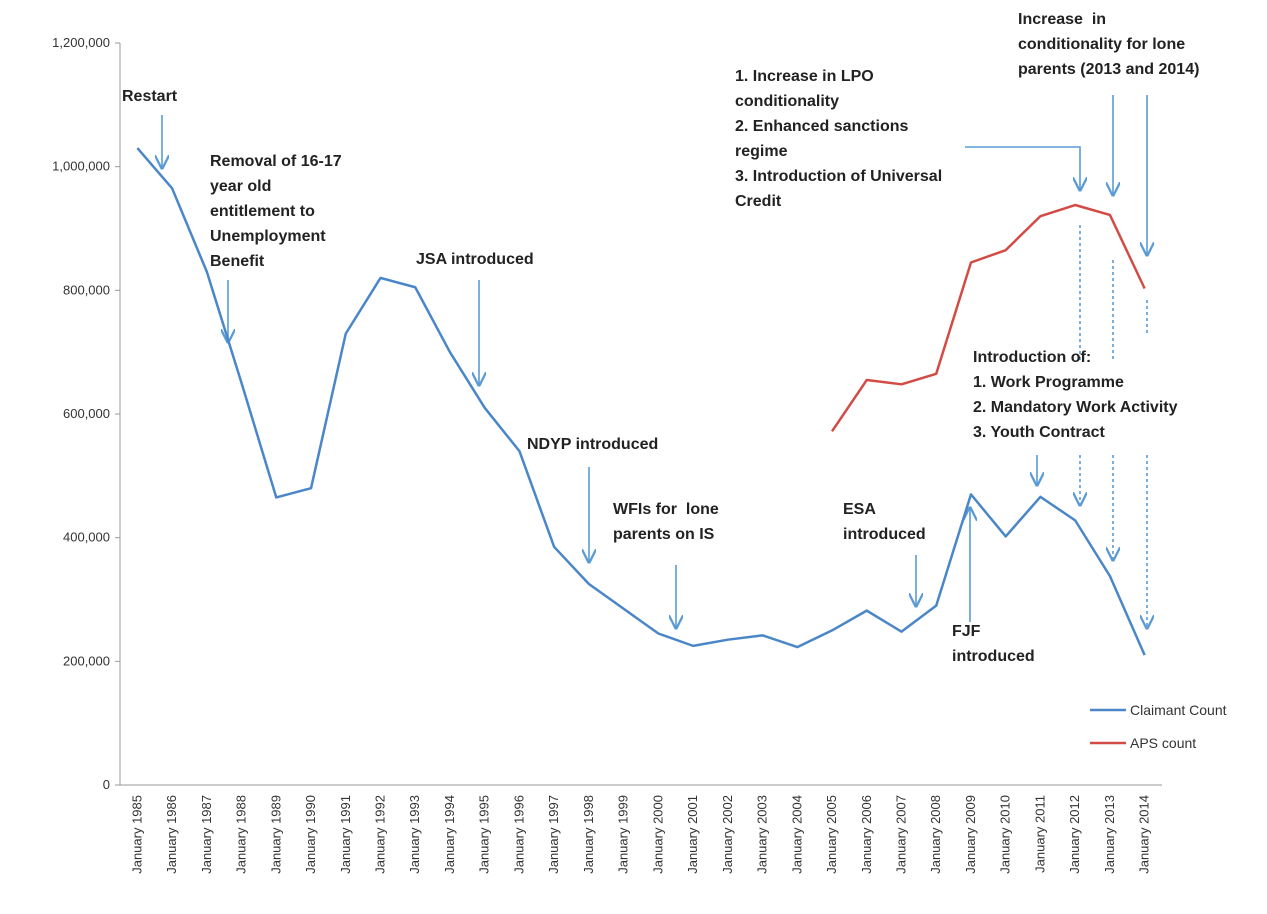 The height and width of the screenshot is (914, 1267). I want to click on x-tick-label: January 2004, so click(796, 834).